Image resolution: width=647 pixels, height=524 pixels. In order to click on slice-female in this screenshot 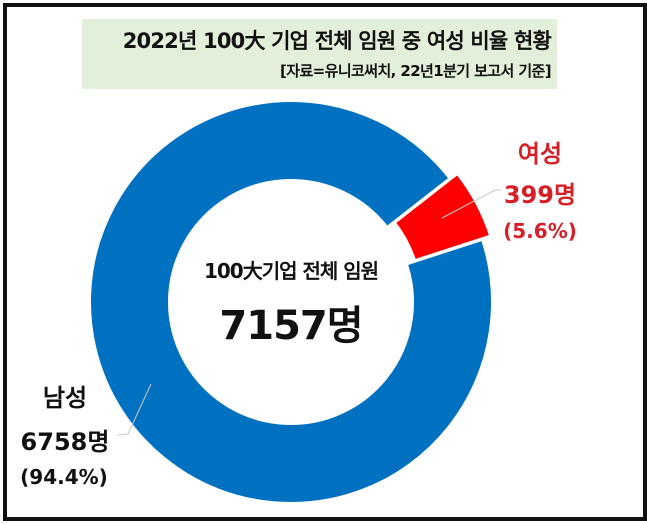, I will do `click(442, 217)`.